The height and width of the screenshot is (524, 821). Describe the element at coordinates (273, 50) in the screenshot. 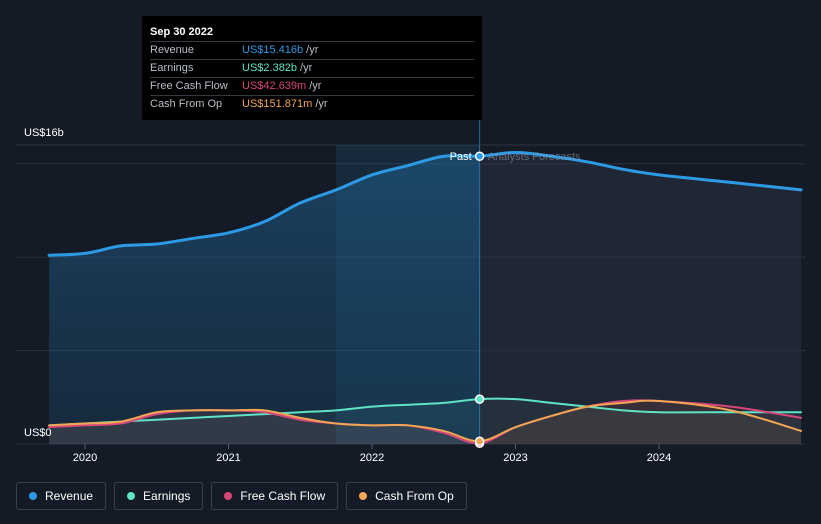

I see `tooltip-value: US$15.416b` at that location.